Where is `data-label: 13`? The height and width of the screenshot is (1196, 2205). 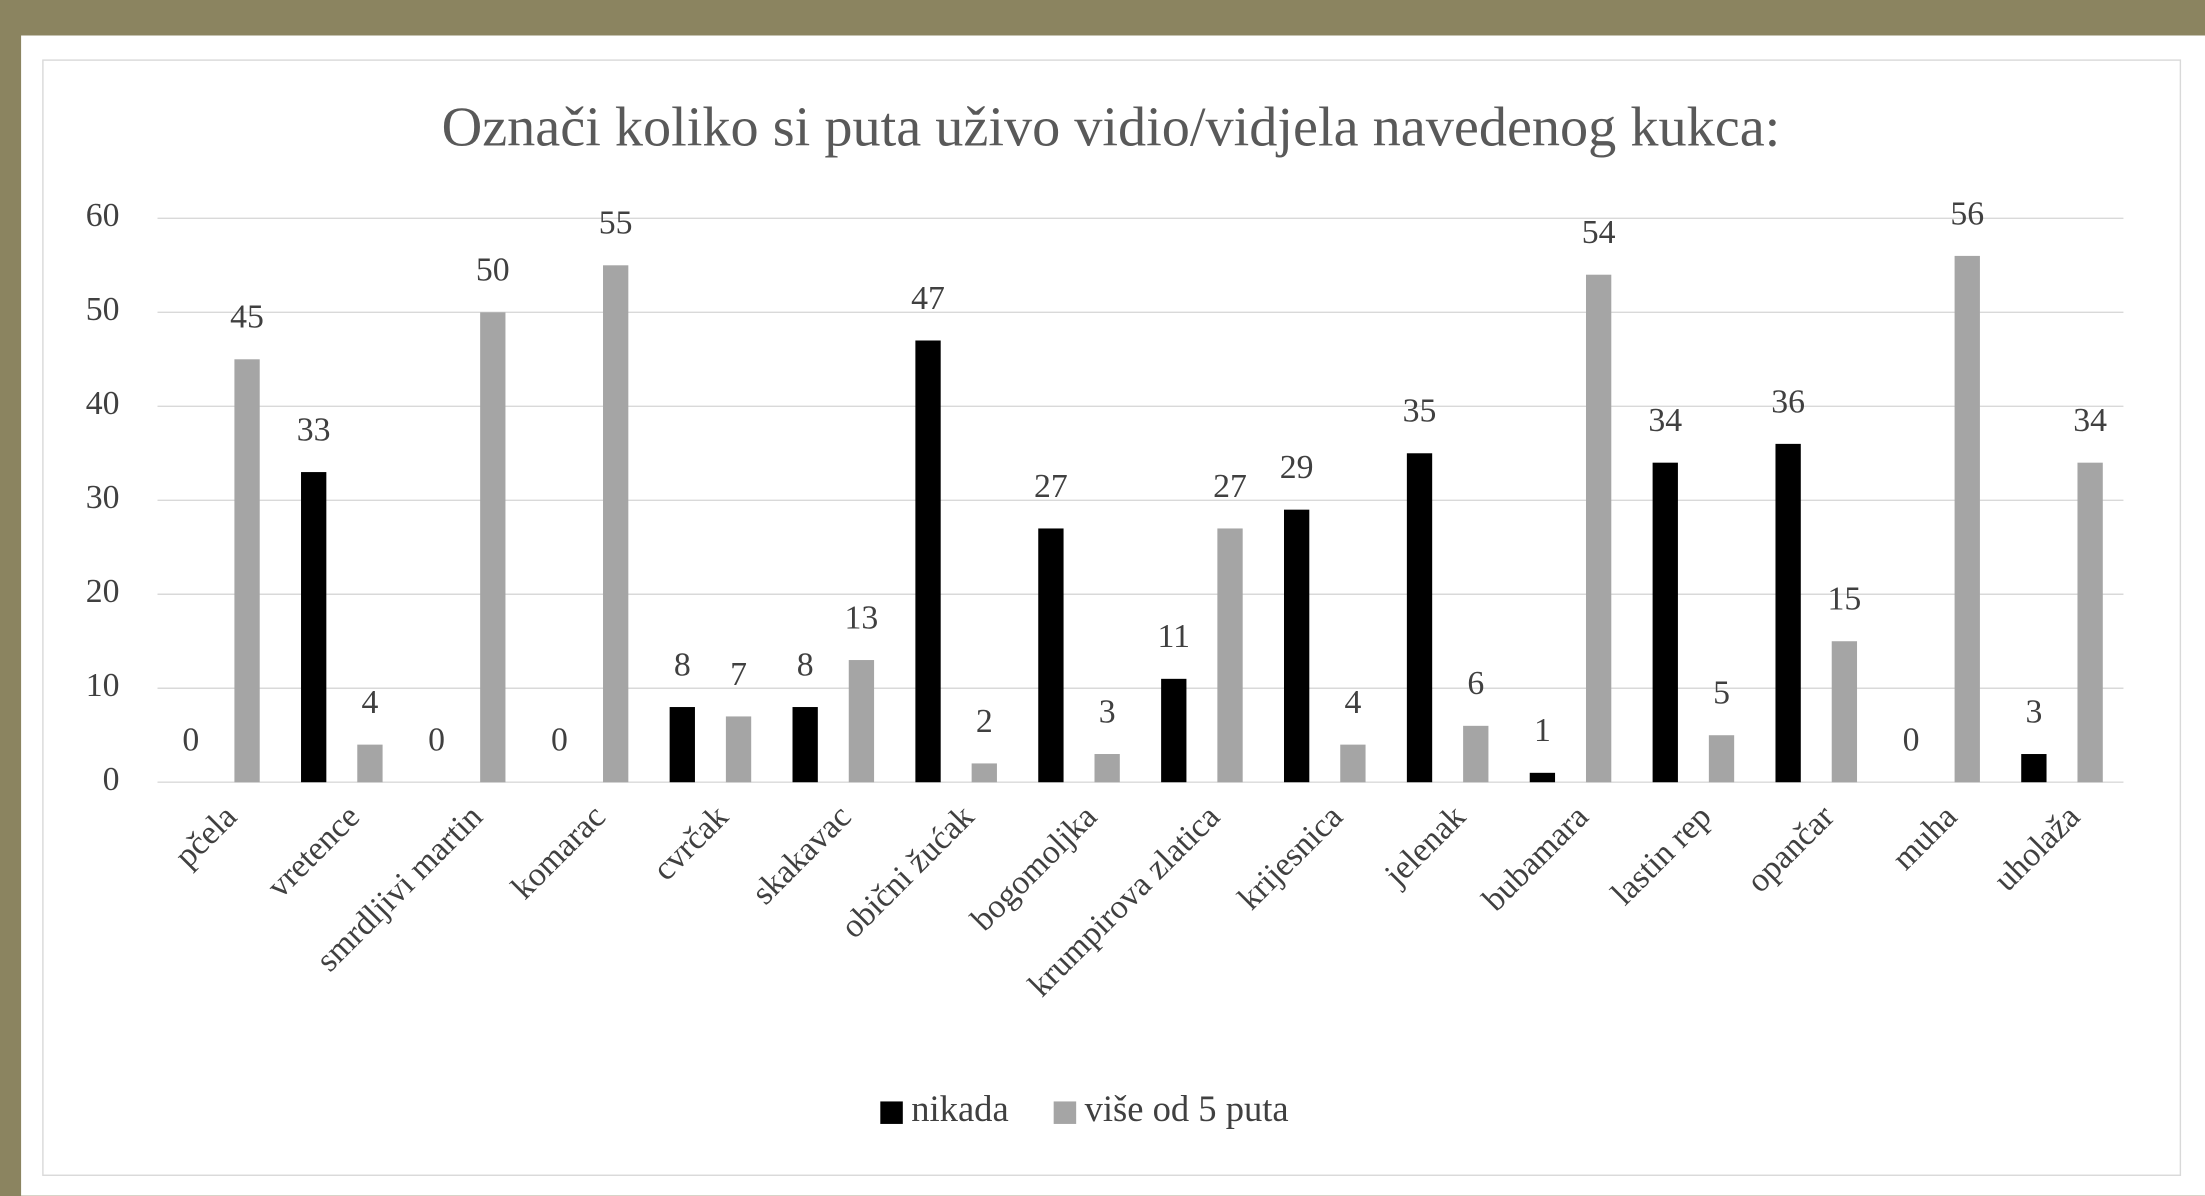
data-label: 13 is located at coordinates (862, 617).